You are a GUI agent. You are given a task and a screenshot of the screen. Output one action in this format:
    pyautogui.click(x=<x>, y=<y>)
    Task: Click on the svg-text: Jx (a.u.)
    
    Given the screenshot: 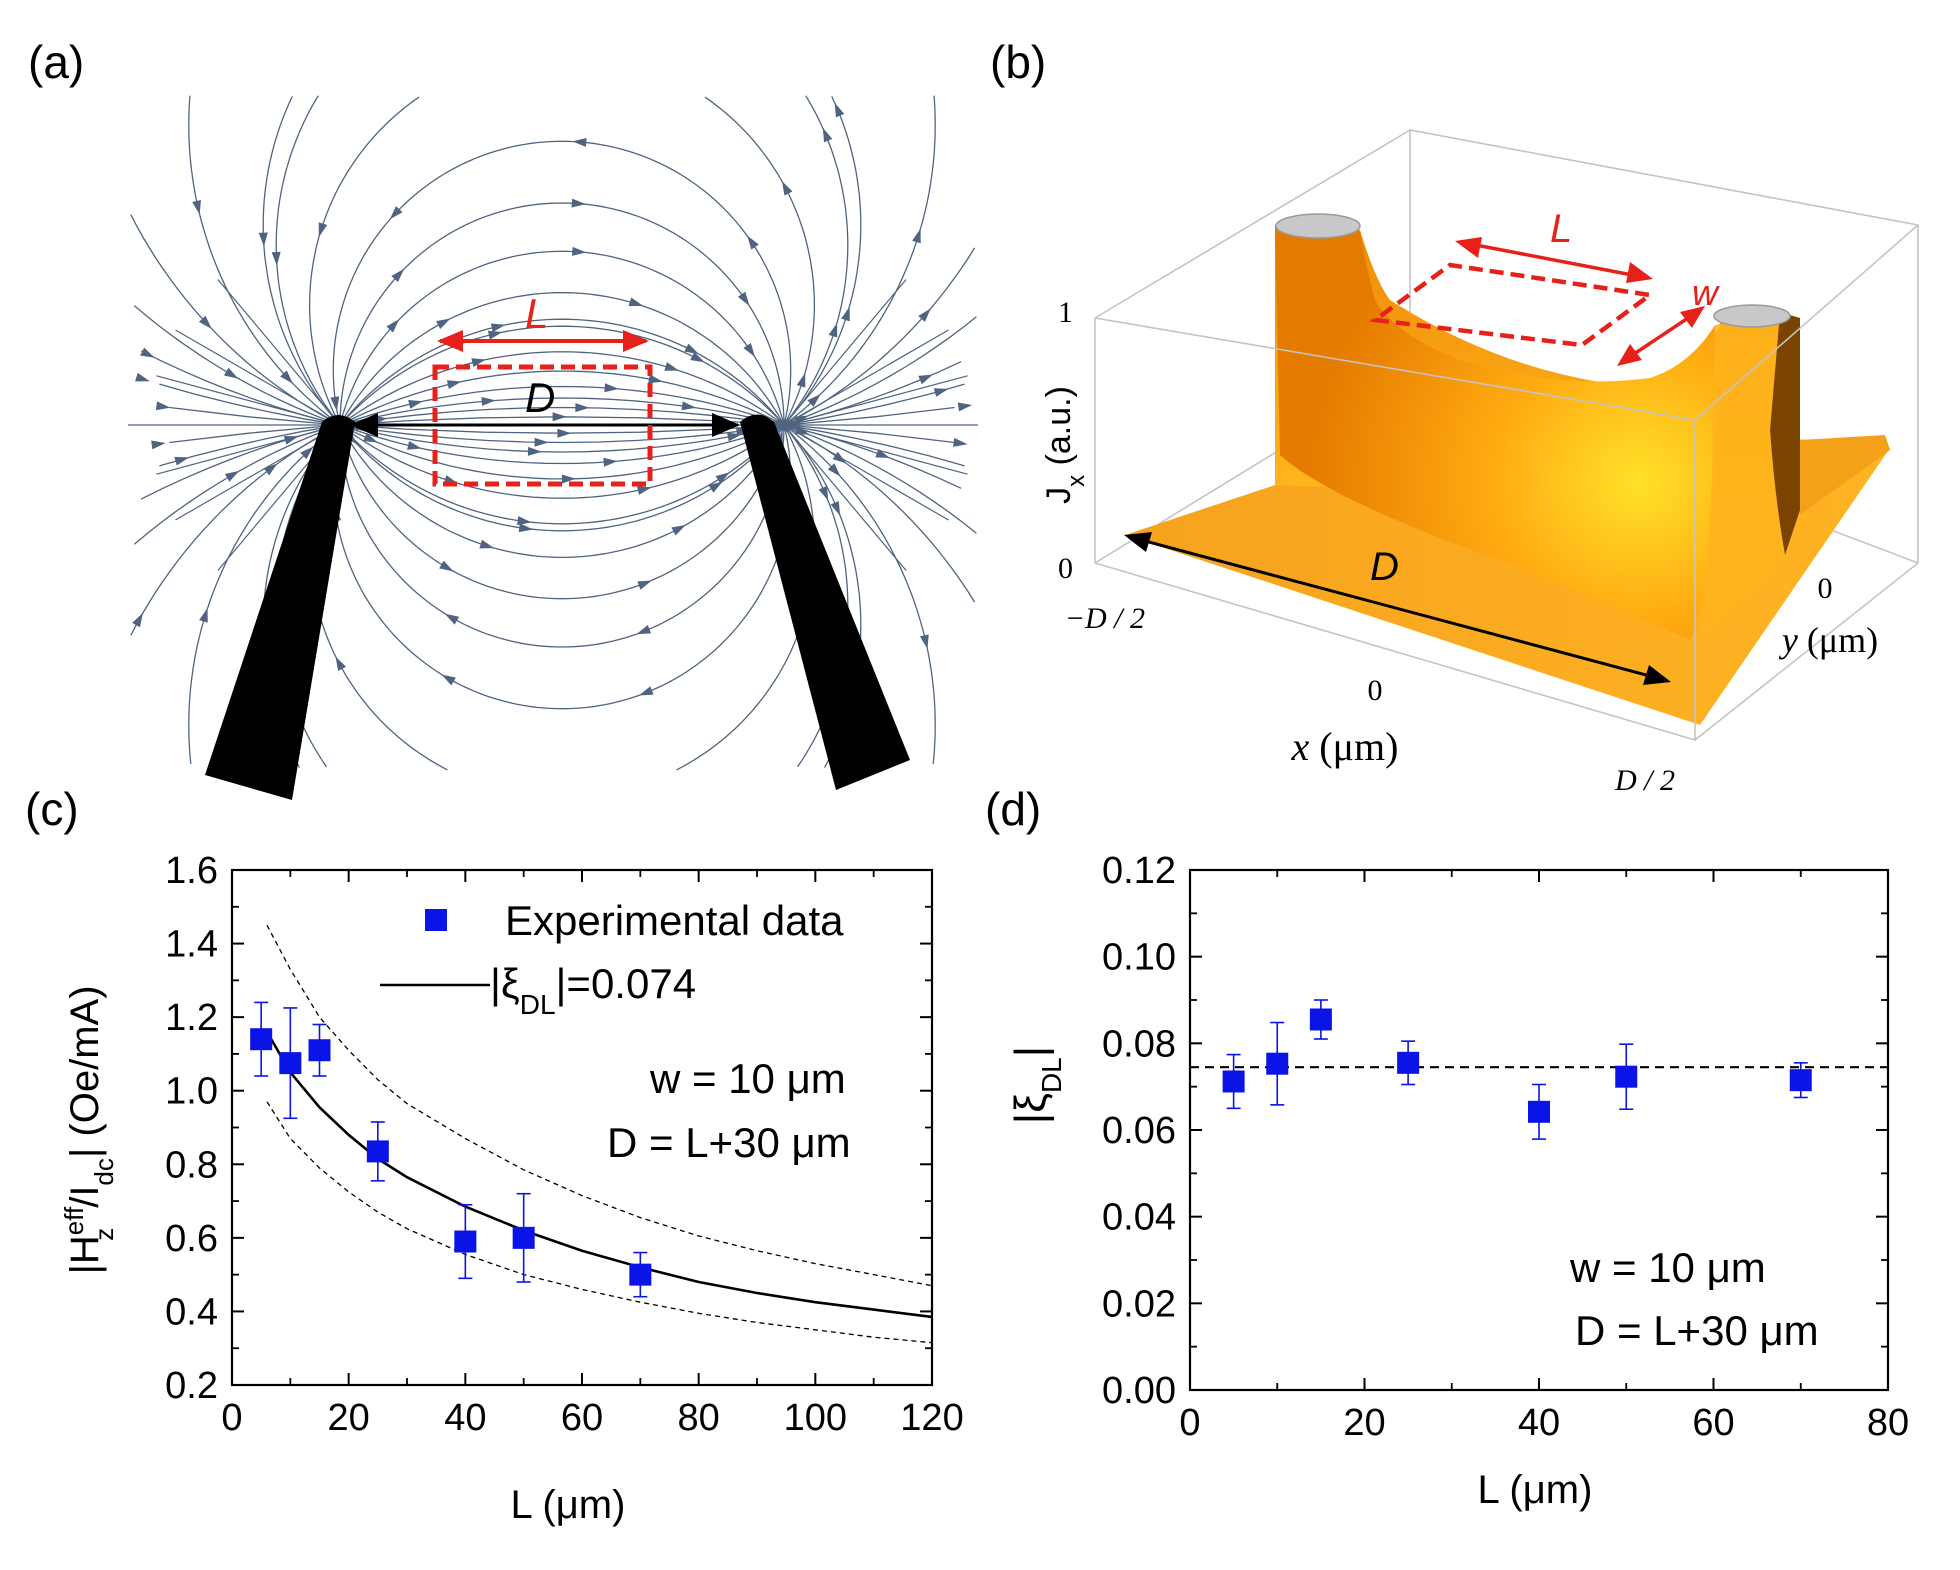 What is the action you would take?
    pyautogui.click(x=1065, y=445)
    